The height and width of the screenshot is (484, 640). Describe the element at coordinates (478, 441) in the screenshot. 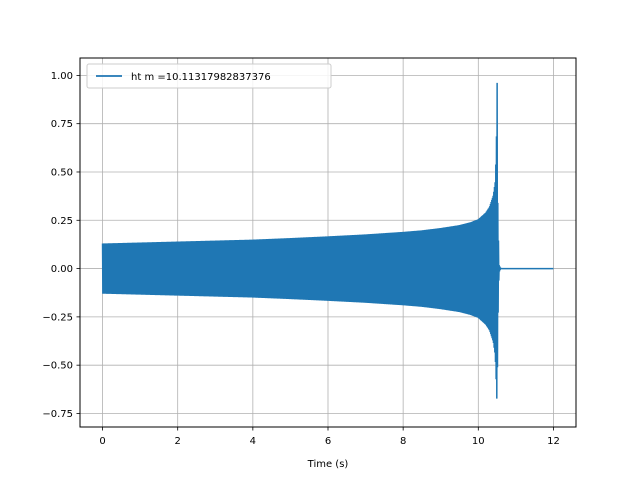

I see `x-tick-label: 10` at that location.